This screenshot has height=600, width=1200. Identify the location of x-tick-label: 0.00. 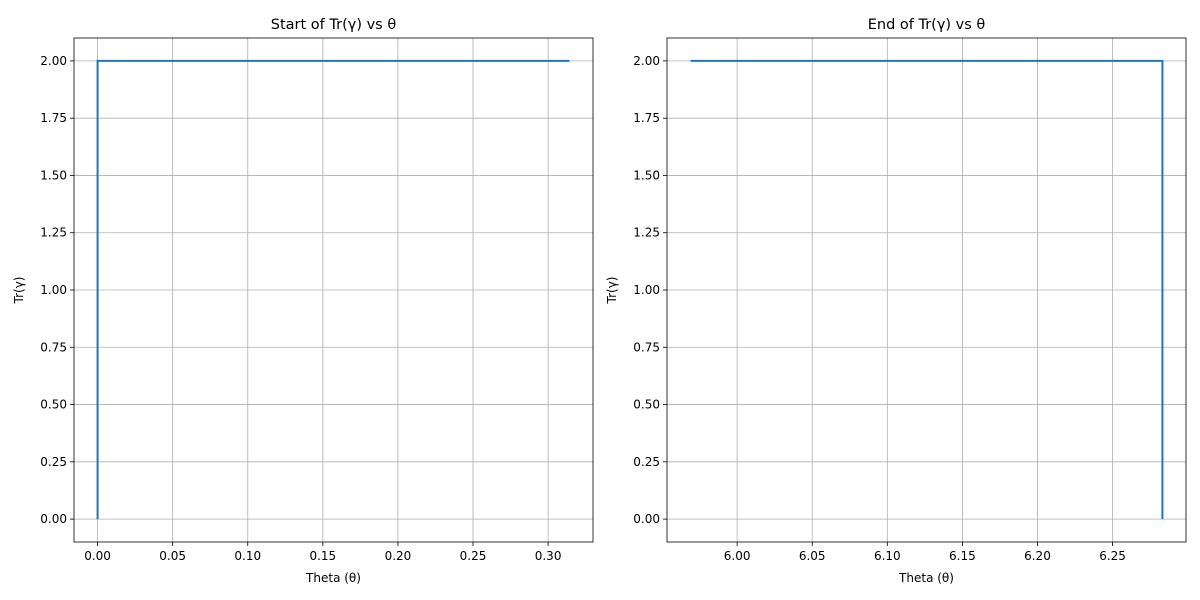
(97, 556).